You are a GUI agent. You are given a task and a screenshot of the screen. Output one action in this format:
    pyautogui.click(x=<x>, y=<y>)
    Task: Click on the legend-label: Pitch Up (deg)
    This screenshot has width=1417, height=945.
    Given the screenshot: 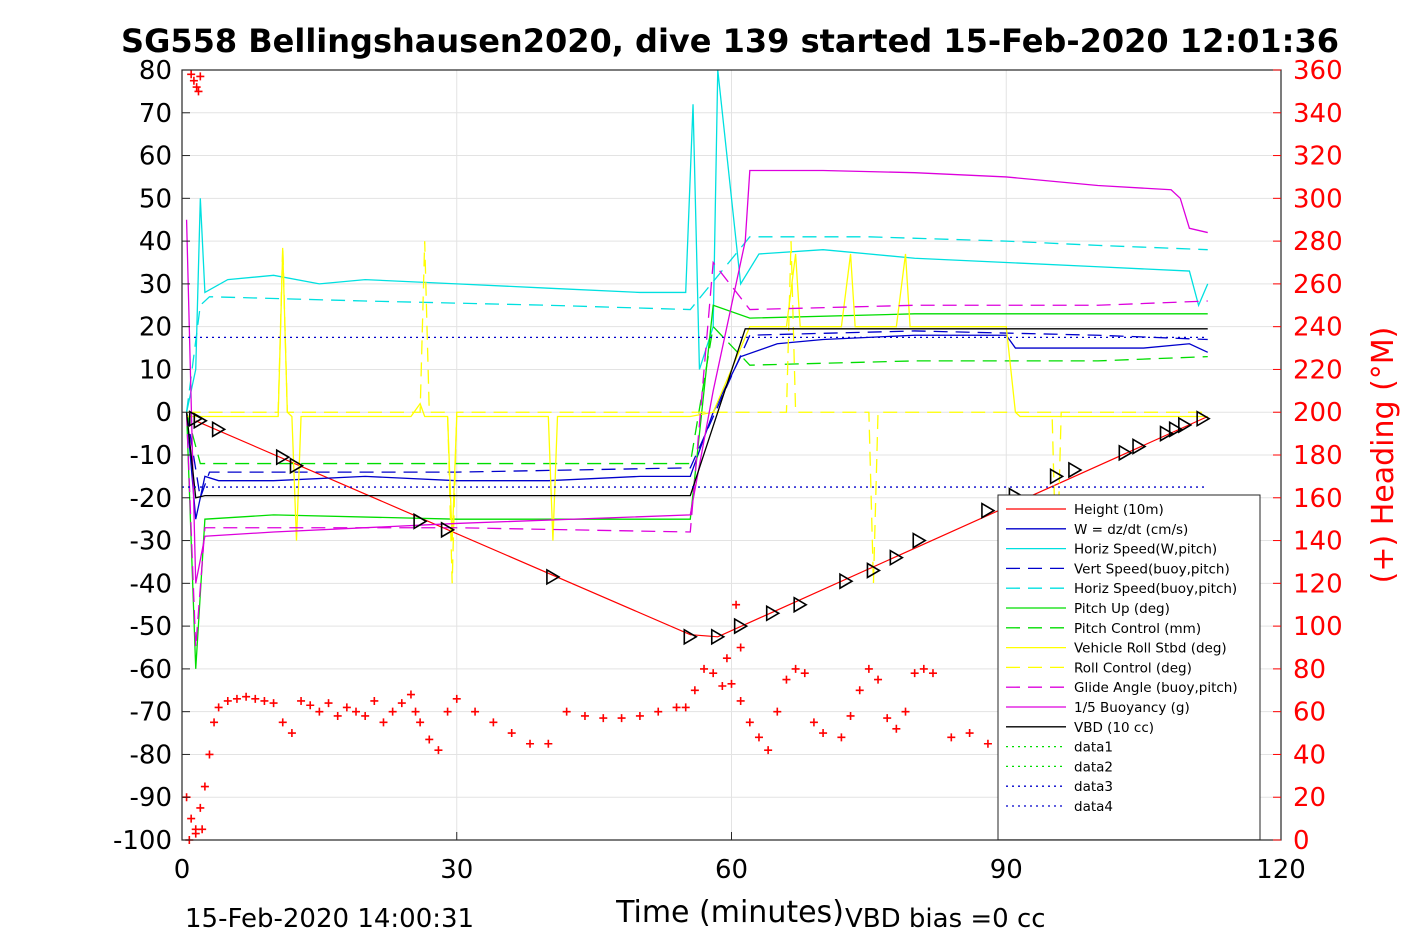 What is the action you would take?
    pyautogui.click(x=1122, y=609)
    